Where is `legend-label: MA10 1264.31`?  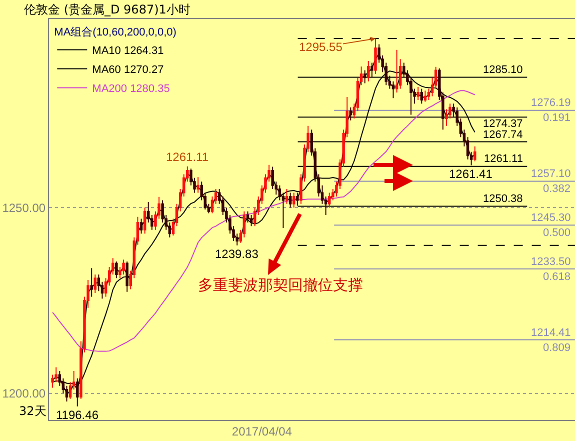
legend-label: MA10 1264.31 is located at coordinates (128, 51).